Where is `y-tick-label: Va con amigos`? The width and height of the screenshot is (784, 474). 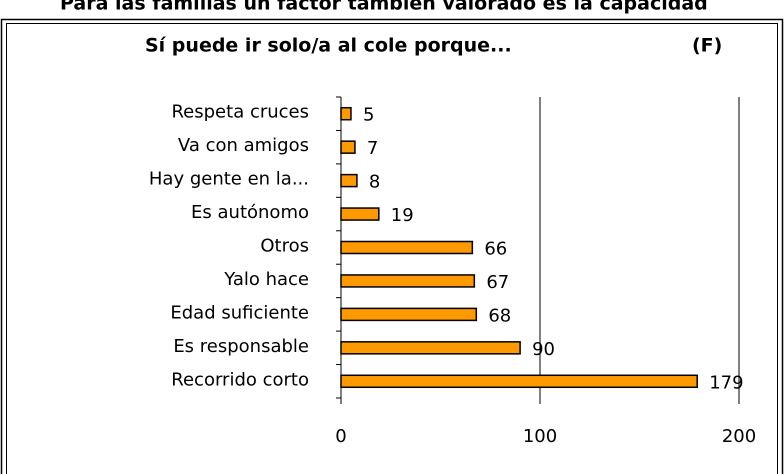 y-tick-label: Va con amigos is located at coordinates (243, 145).